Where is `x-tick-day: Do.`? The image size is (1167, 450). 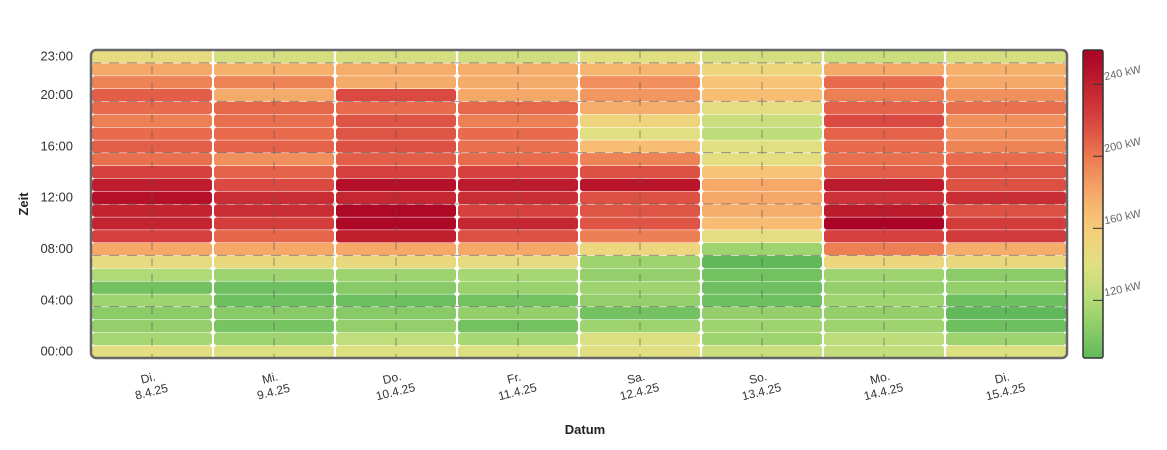
x-tick-day: Do. is located at coordinates (392, 378).